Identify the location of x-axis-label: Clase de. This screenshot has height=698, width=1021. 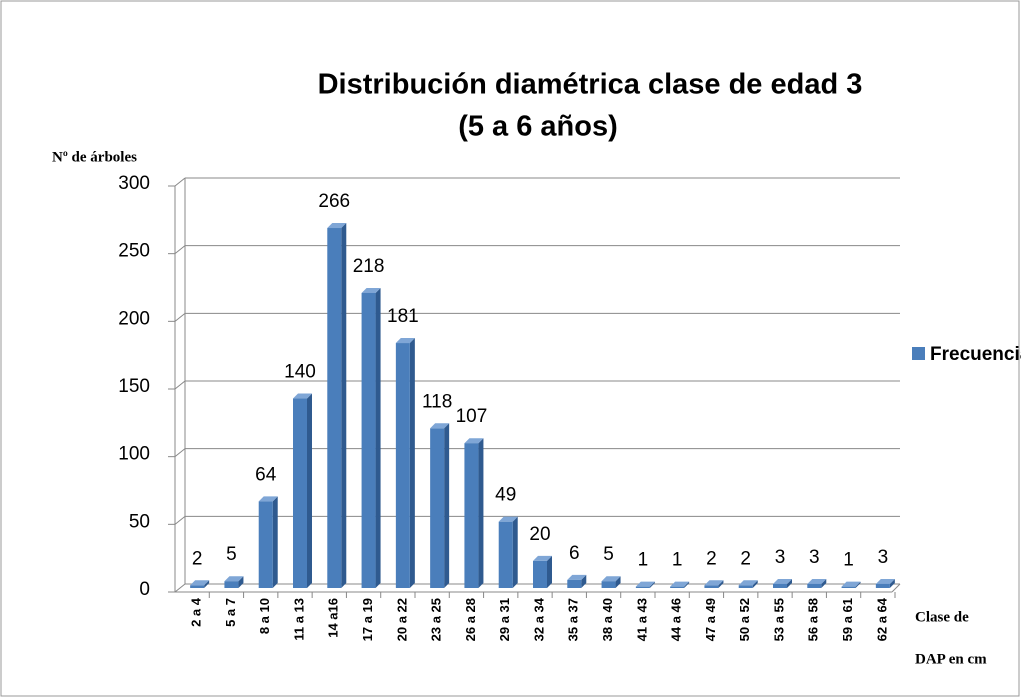
(942, 617).